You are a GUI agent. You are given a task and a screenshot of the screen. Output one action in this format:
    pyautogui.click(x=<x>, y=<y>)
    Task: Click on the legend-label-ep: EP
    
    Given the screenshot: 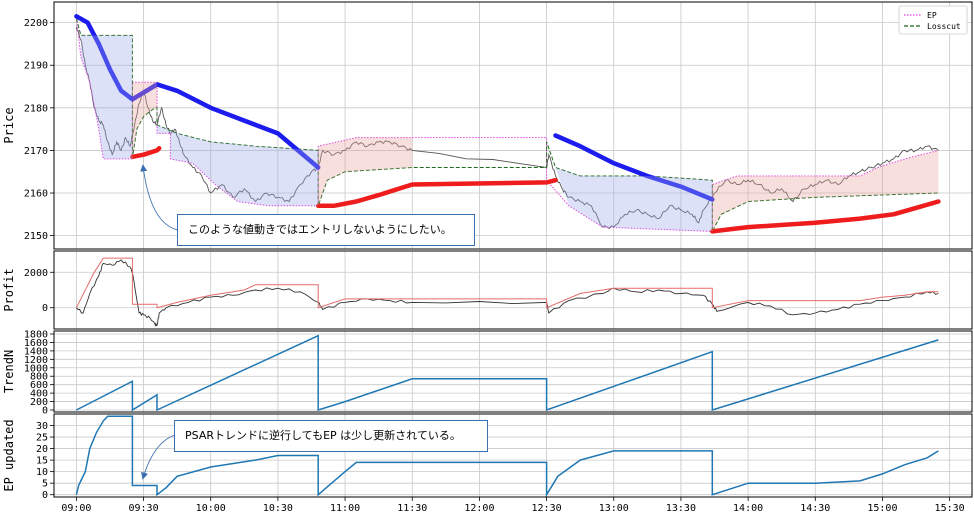 What is the action you would take?
    pyautogui.click(x=932, y=15)
    